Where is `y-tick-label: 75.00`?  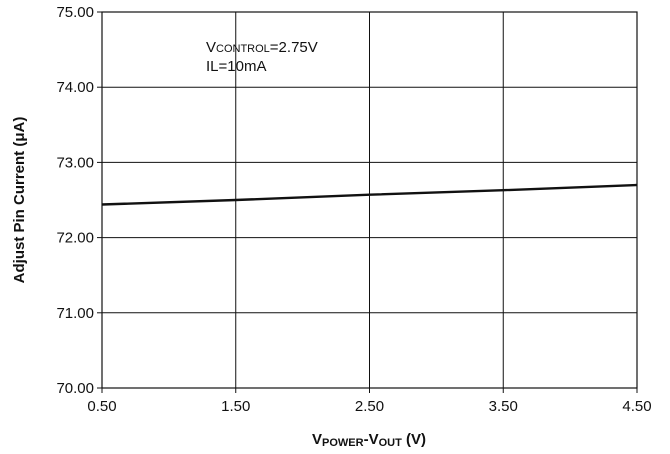 y-tick-label: 75.00 is located at coordinates (75, 12).